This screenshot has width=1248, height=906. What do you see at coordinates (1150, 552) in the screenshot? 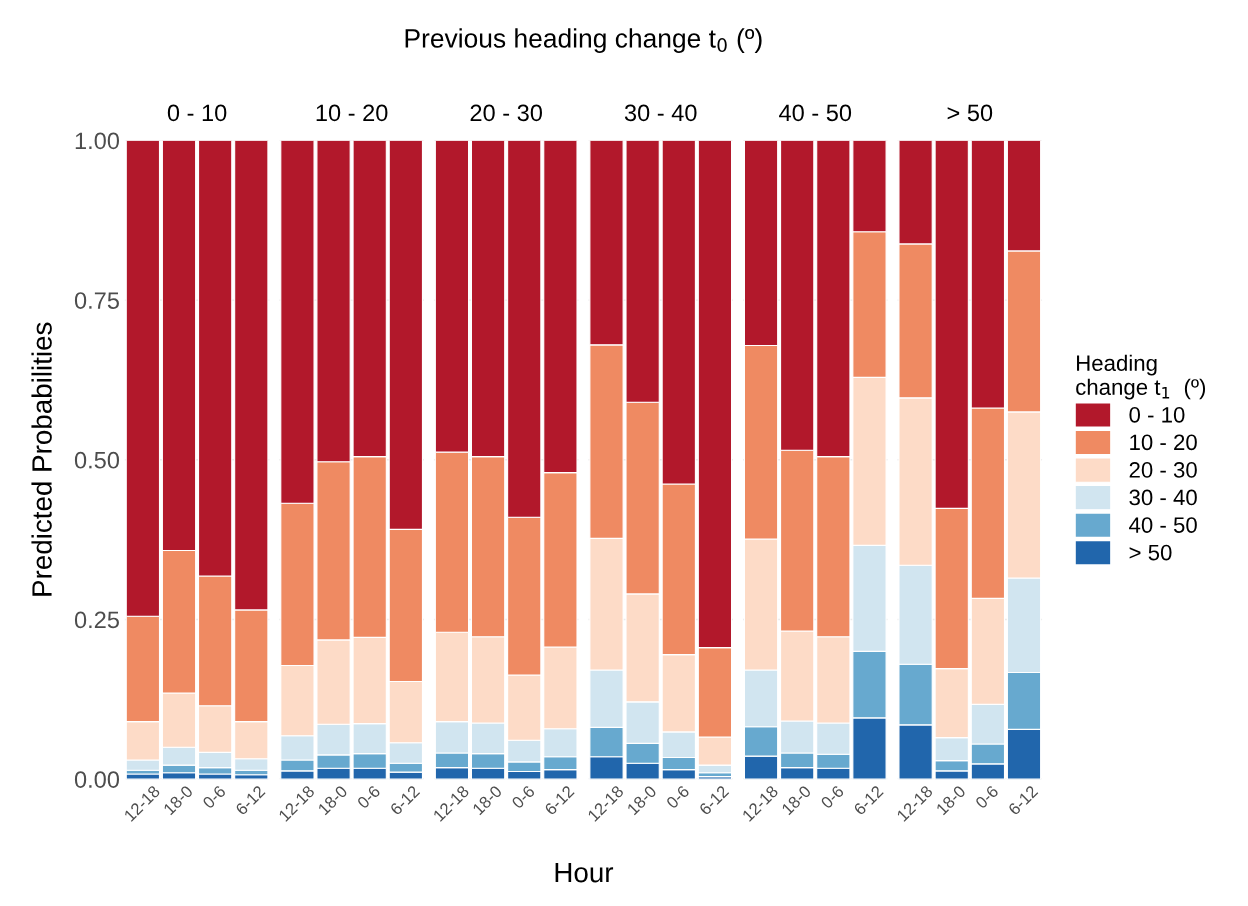
I see `legend-label: > 50` at bounding box center [1150, 552].